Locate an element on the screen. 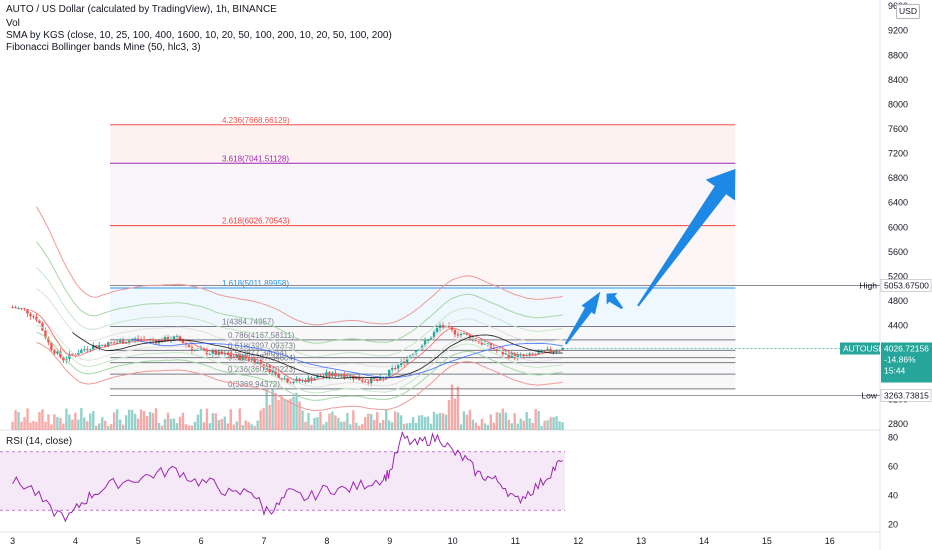  time-tick-label: 14 is located at coordinates (704, 541).